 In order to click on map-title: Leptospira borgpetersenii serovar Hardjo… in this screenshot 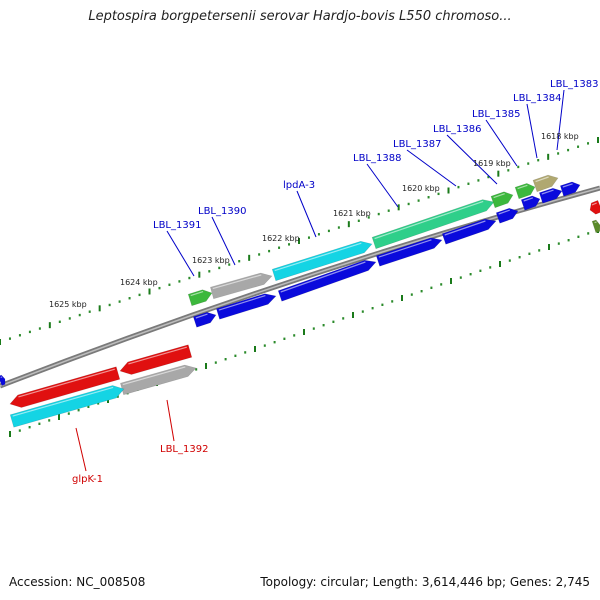, I will do `click(300, 16)`.